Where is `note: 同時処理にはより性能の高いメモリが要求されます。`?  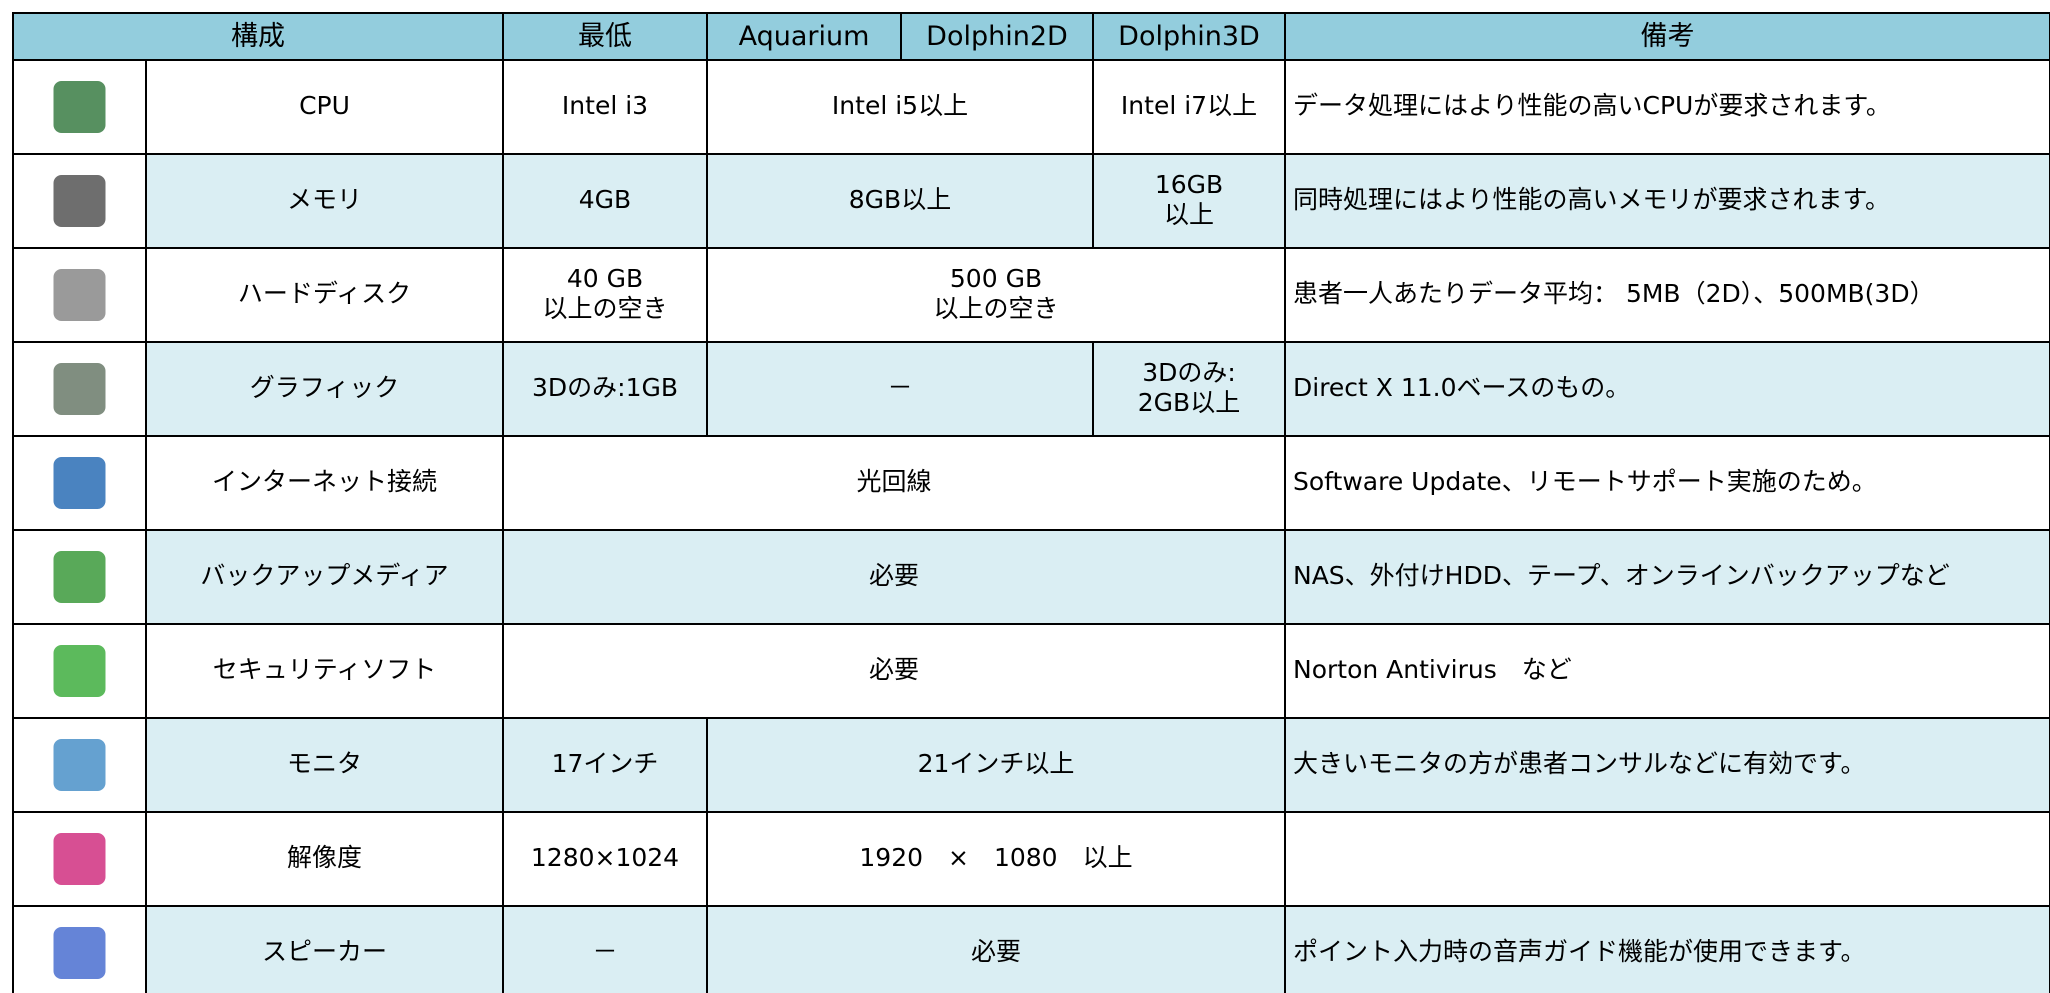
note: 同時処理にはより性能の高いメモリが要求されます。 is located at coordinates (1591, 199).